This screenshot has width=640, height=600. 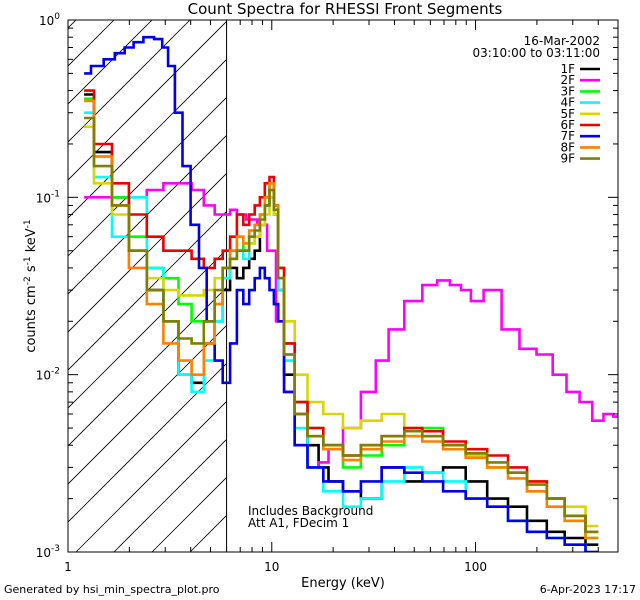 I want to click on legend-label-8F: 8F, so click(x=567, y=147).